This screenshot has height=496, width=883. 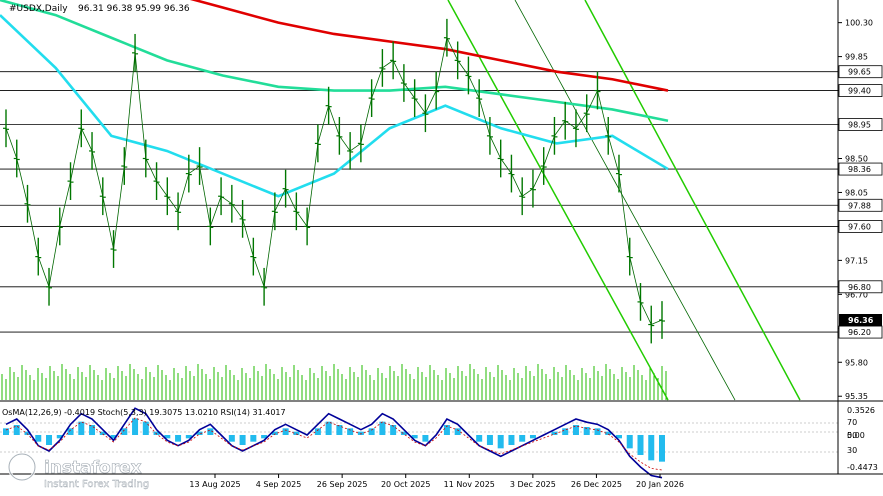 What do you see at coordinates (852, 450) in the screenshot?
I see `osc-level-label: 30` at bounding box center [852, 450].